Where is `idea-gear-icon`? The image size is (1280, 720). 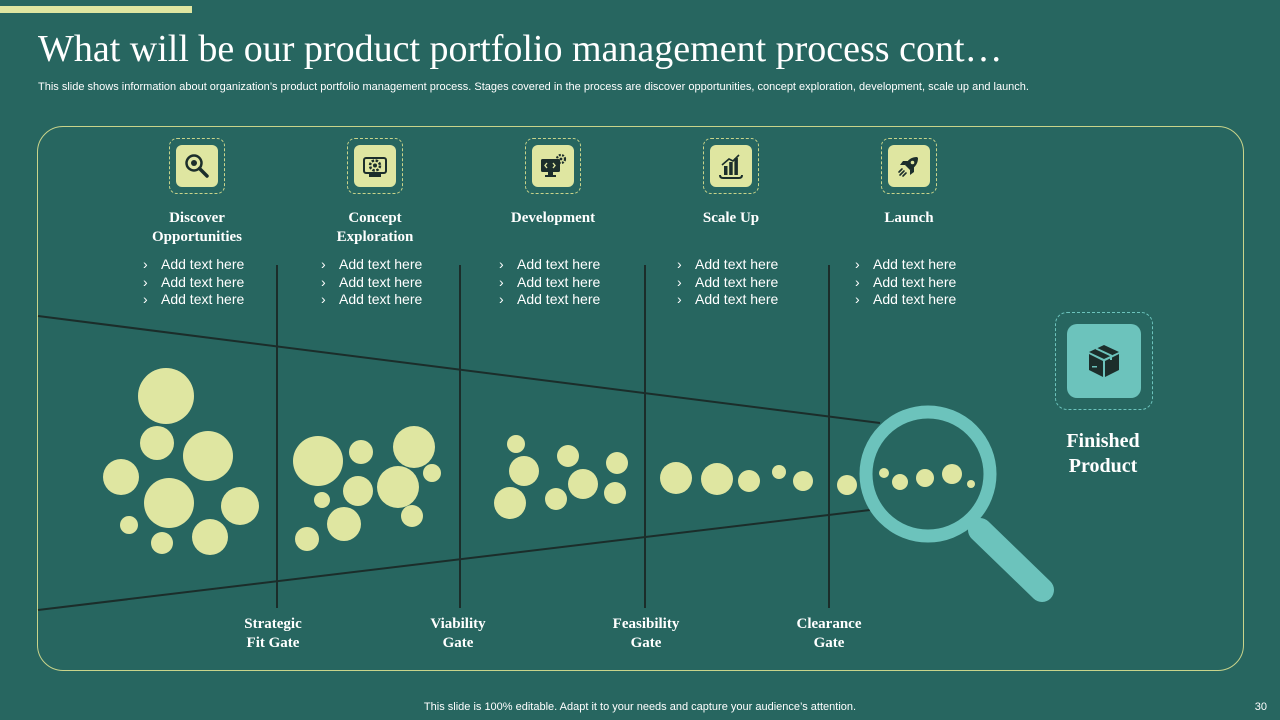
idea-gear-icon is located at coordinates (375, 167).